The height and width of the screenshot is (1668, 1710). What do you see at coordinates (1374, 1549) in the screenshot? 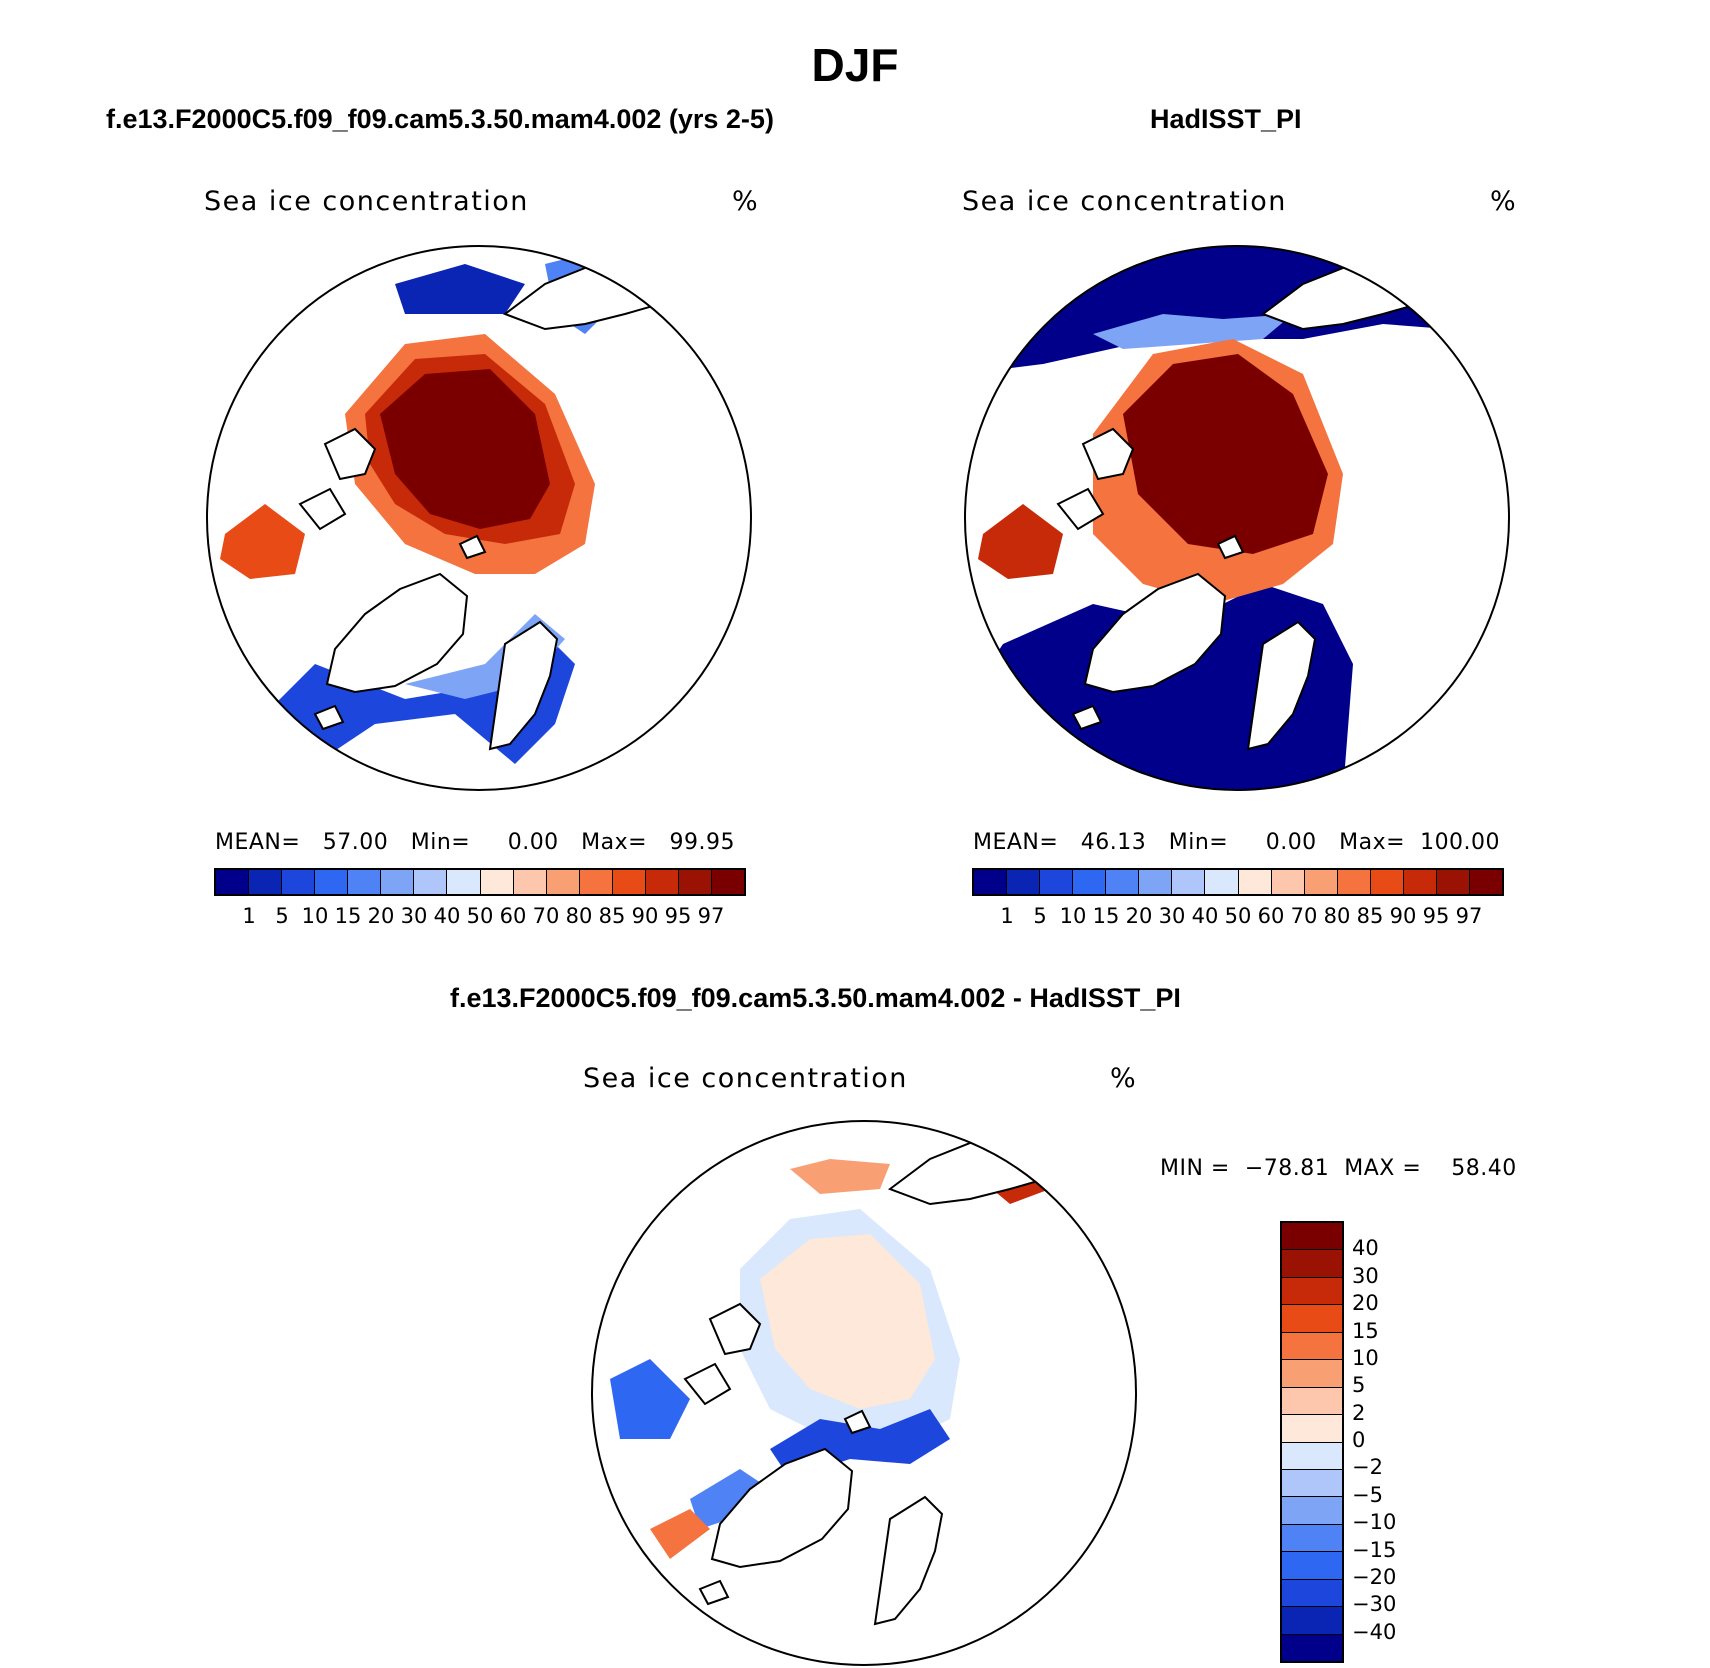
I see `diff-colorbar-tick-label: −15` at bounding box center [1374, 1549].